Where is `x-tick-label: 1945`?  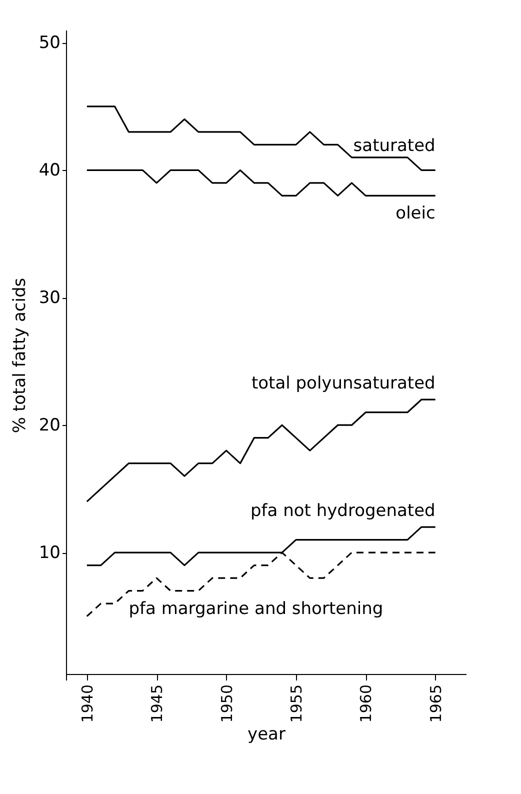 x-tick-label: 1945 is located at coordinates (157, 703).